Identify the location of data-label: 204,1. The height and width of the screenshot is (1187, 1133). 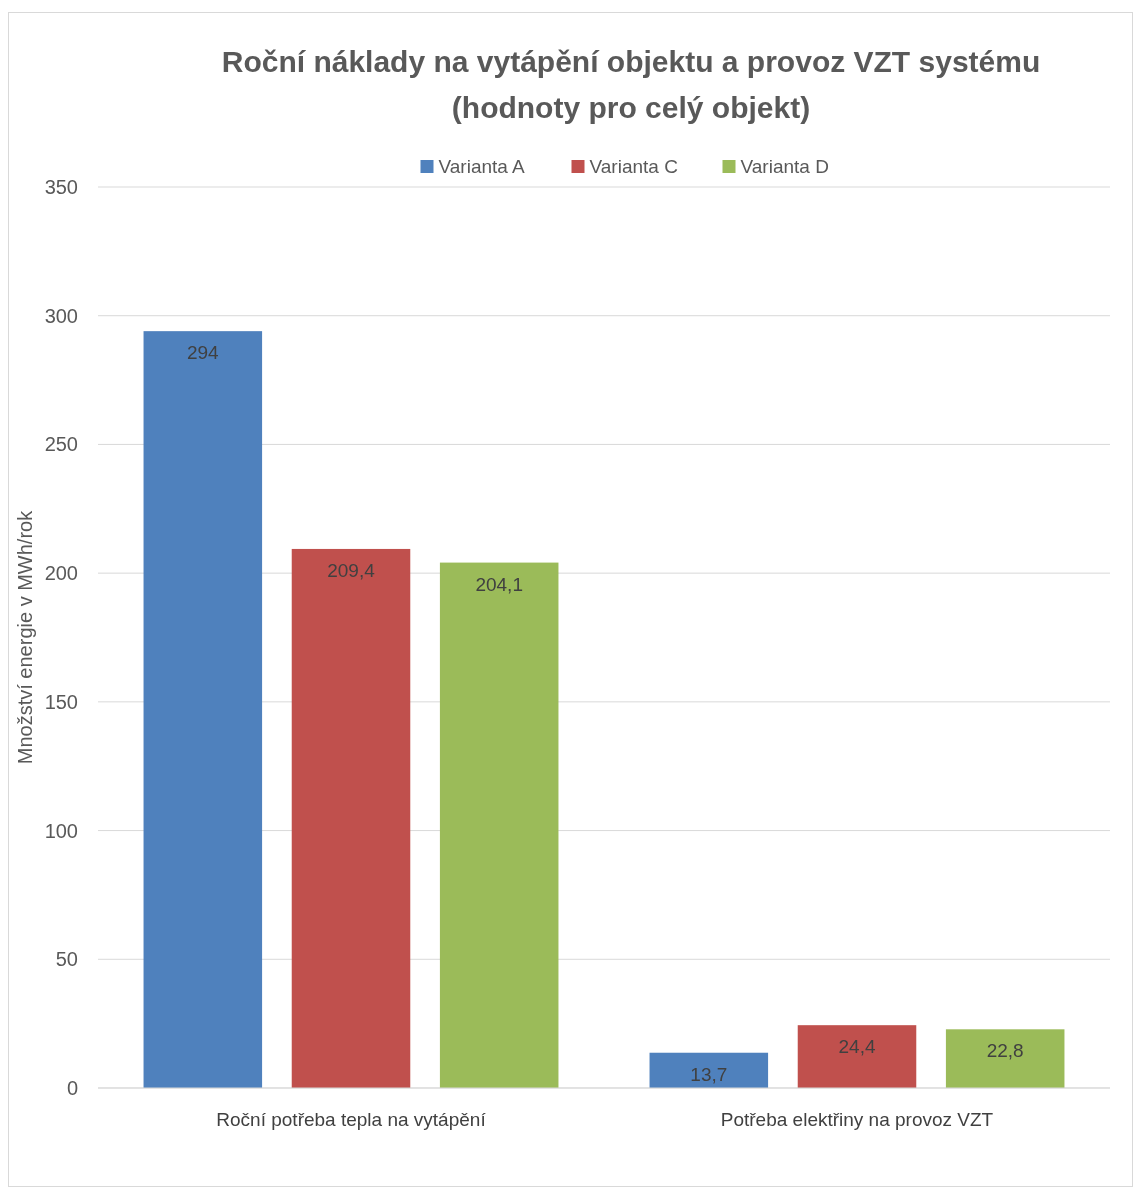
(499, 584).